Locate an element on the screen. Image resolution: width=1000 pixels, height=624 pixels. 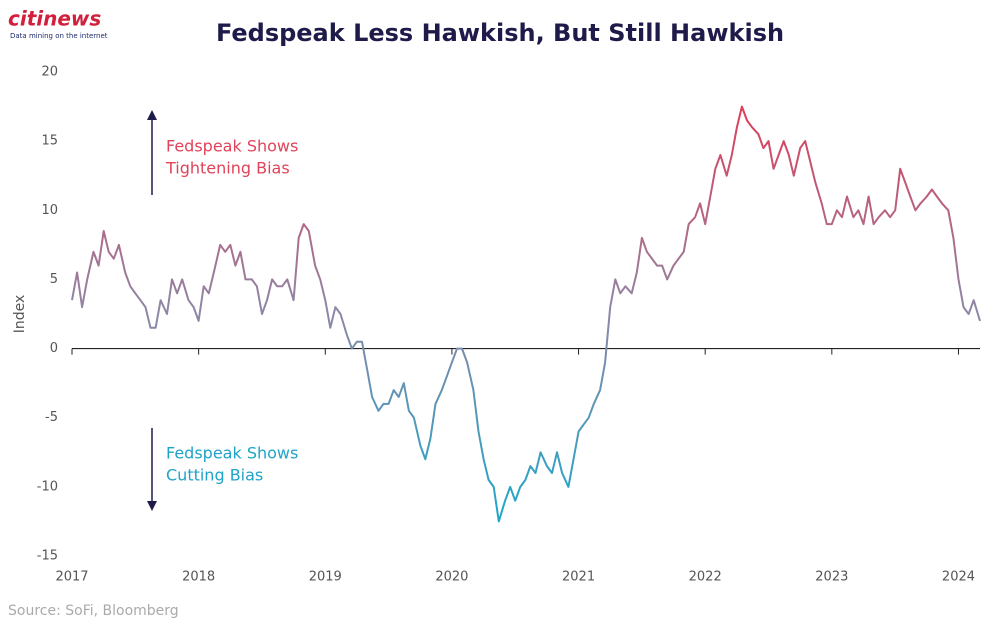
x-tick-label: 2023 is located at coordinates (831, 577).